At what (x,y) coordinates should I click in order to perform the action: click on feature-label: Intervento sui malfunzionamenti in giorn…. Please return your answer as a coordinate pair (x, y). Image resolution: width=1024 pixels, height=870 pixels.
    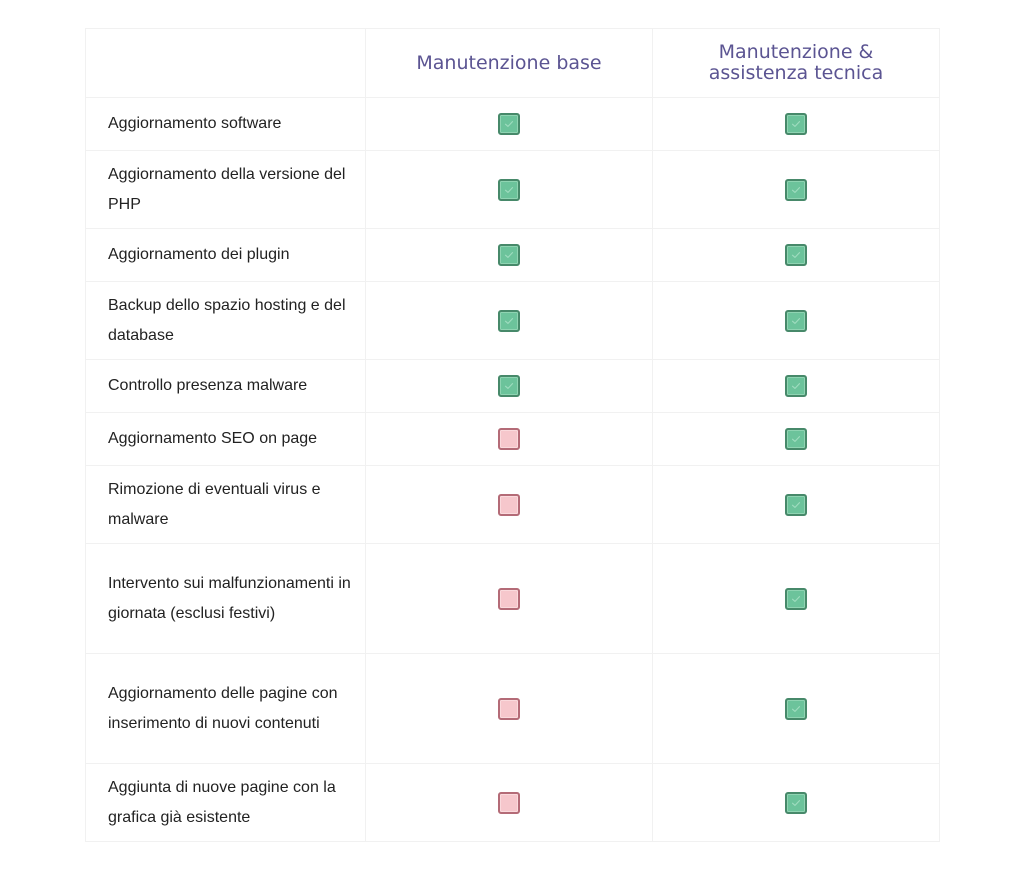
    Looking at the image, I should click on (225, 598).